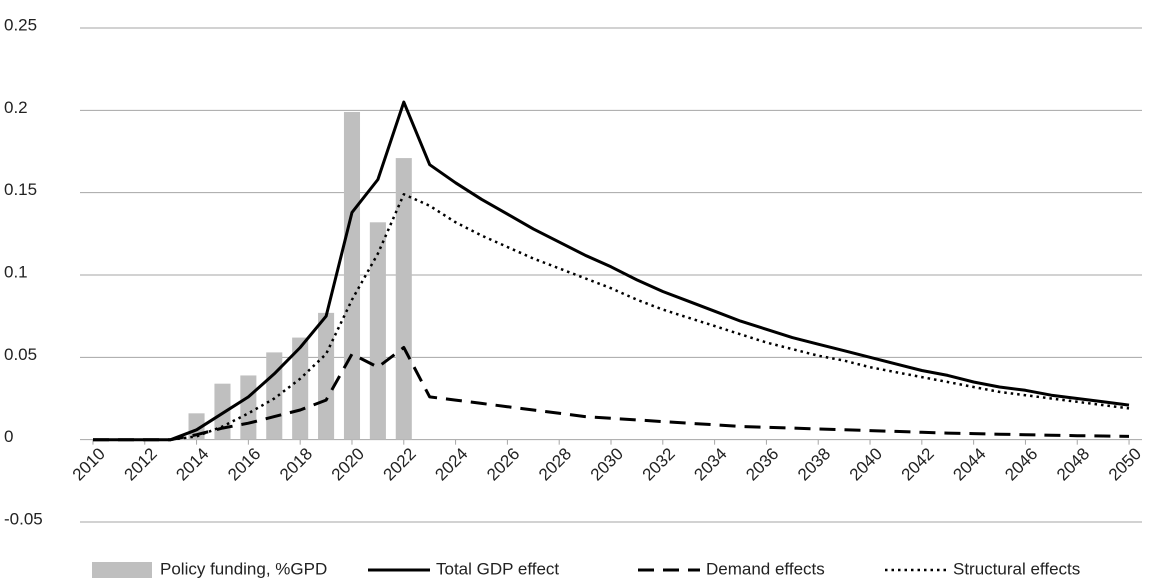  I want to click on y-tick-label: 0.15, so click(20, 189).